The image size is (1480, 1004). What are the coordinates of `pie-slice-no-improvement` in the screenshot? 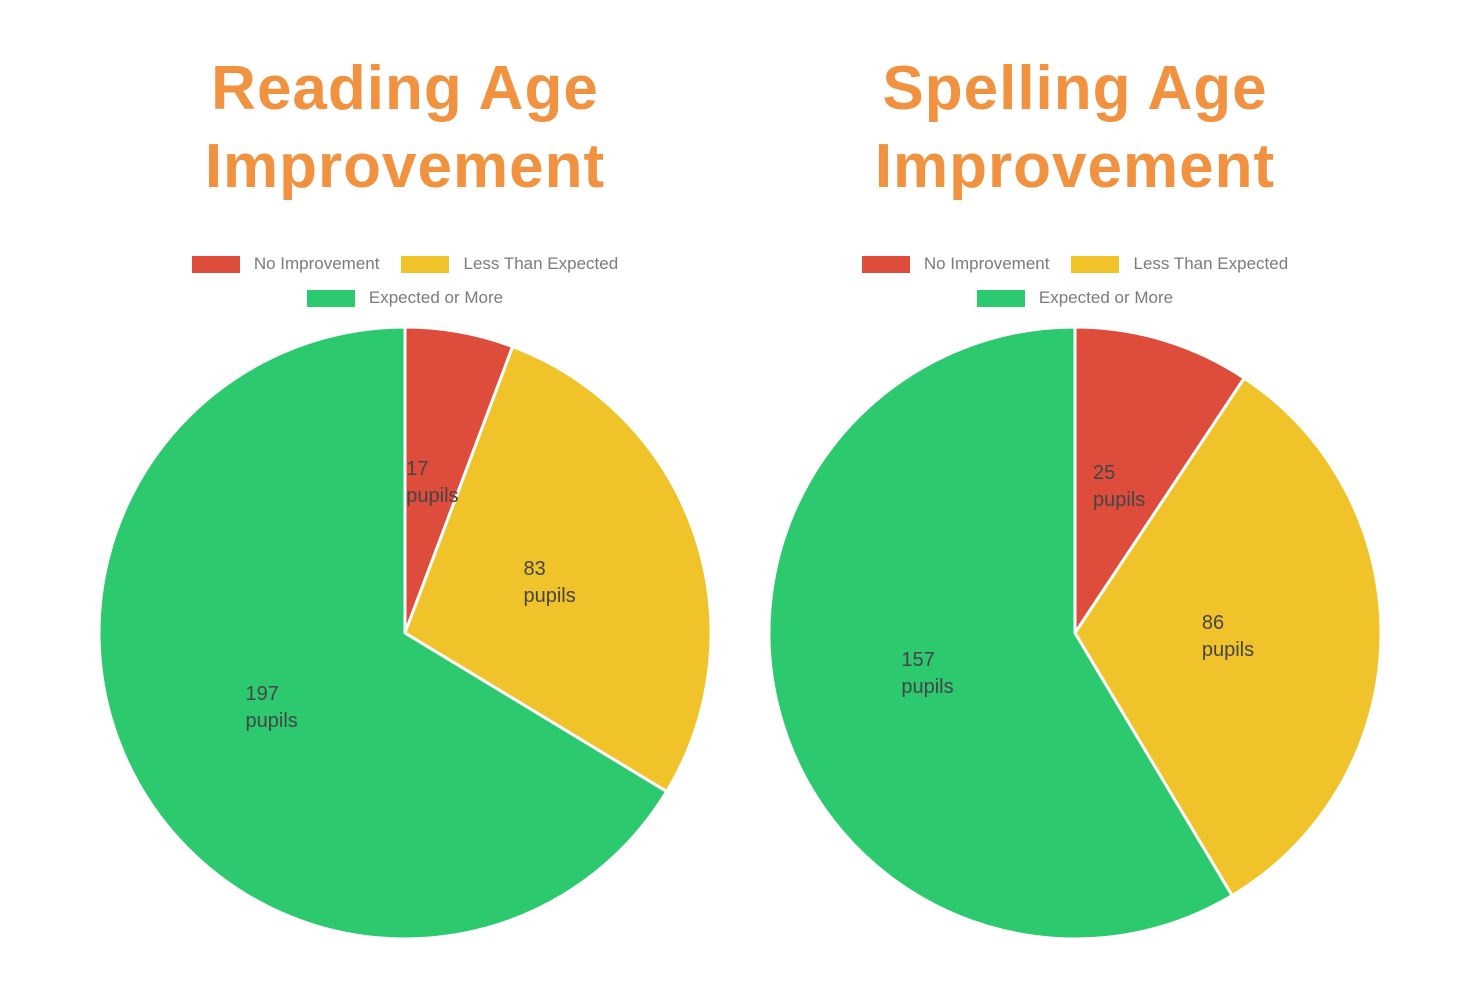 It's located at (1159, 480).